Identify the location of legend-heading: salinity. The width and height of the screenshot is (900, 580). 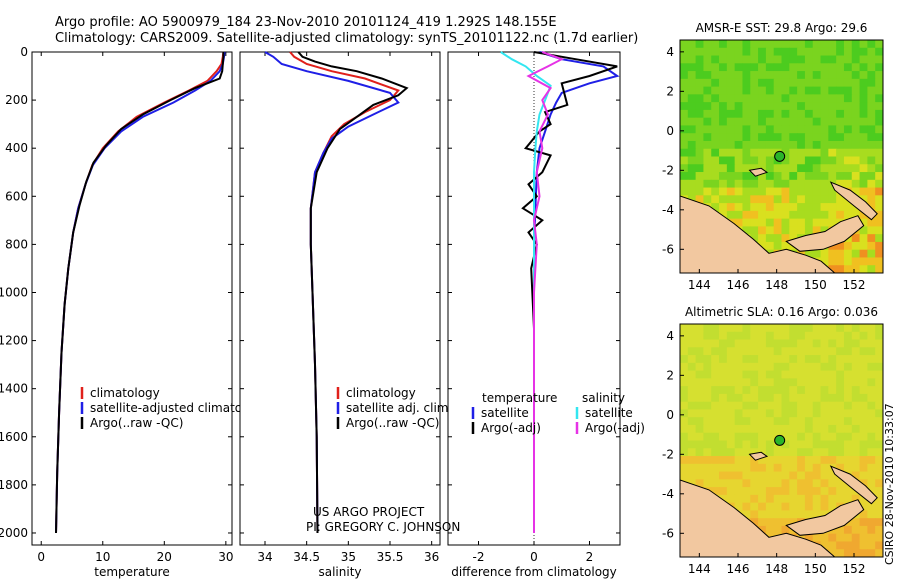
(603, 398).